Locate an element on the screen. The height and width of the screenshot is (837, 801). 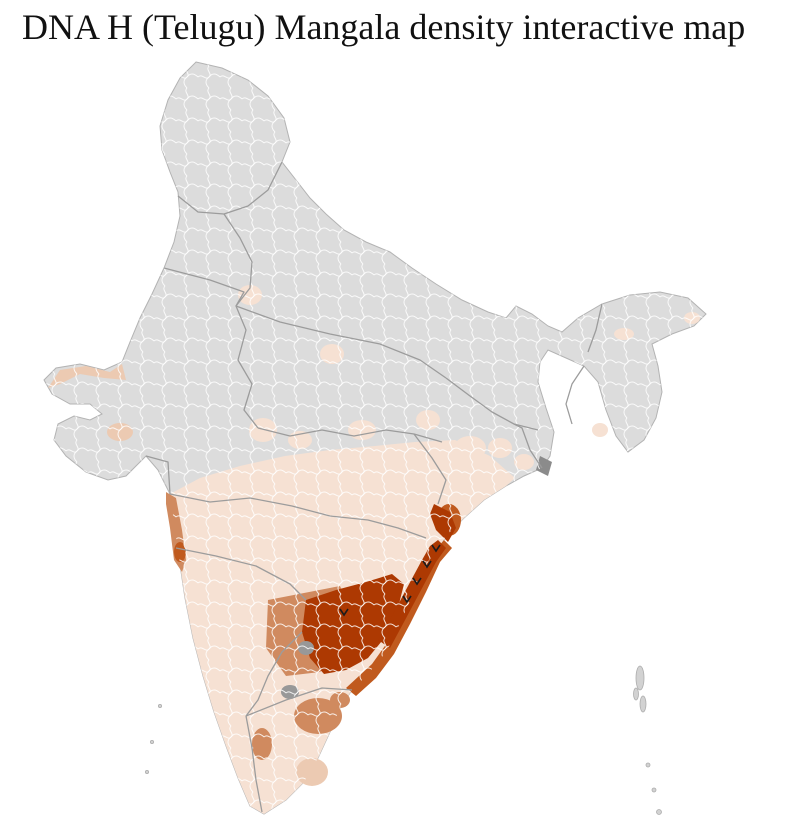
island-andaman-mid is located at coordinates (636, 694).